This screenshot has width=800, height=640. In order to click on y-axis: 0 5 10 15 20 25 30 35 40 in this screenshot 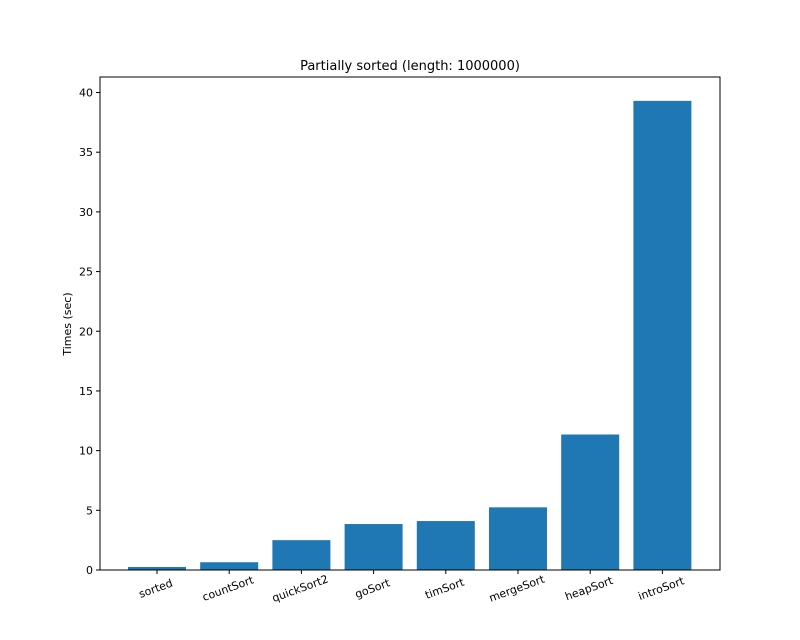, I will do `click(89, 332)`.